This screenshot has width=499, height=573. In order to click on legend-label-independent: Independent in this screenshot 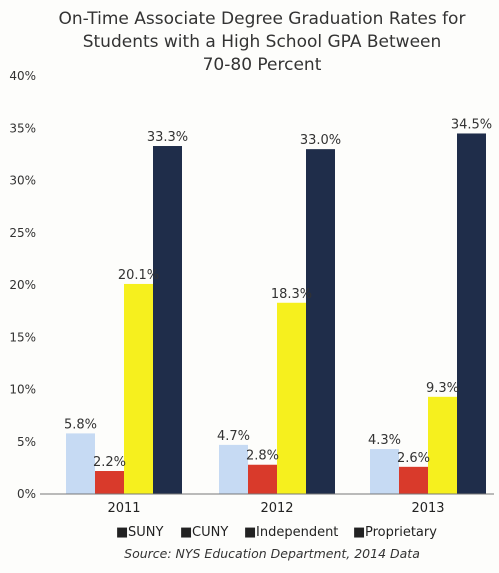, I will do `click(297, 532)`.